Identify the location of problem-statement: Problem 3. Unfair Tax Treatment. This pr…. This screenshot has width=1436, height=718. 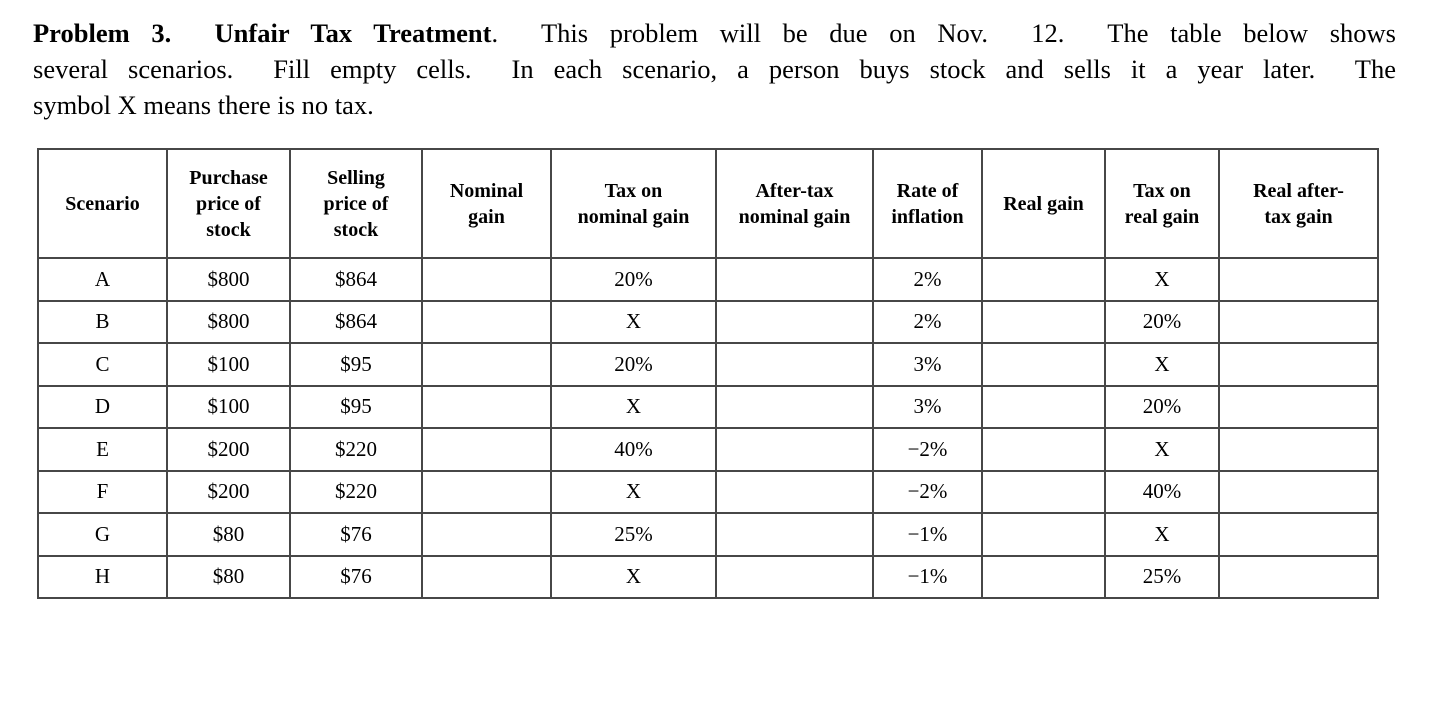
(714, 69).